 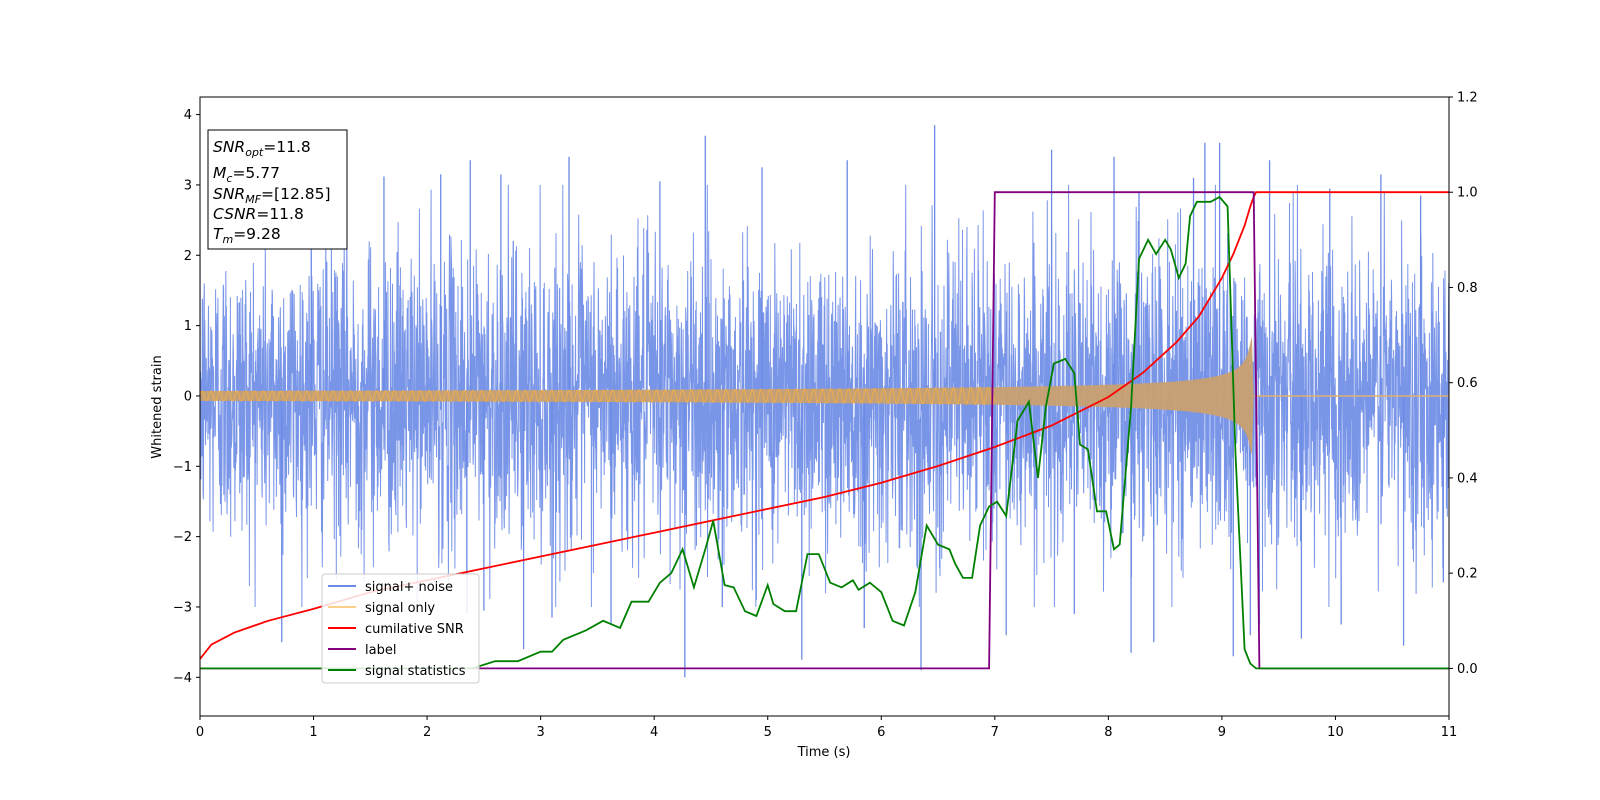 What do you see at coordinates (1467, 98) in the screenshot?
I see `y2-tick-label: 1.2` at bounding box center [1467, 98].